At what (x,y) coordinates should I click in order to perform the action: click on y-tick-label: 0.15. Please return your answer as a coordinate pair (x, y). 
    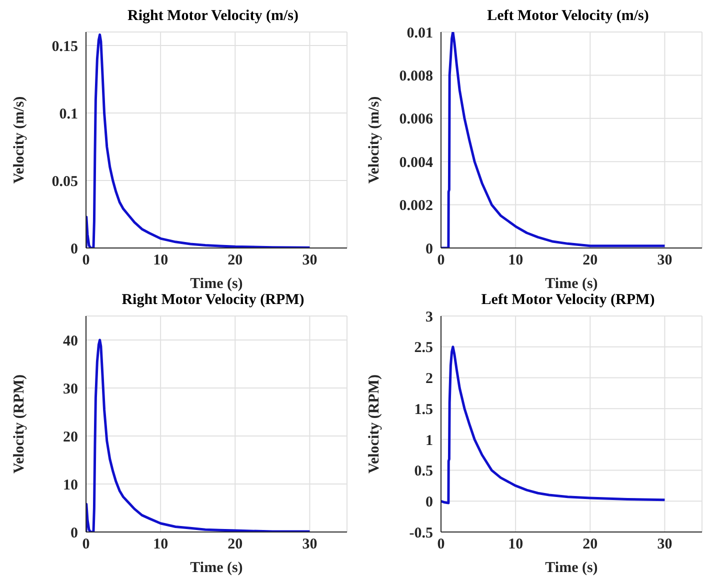
    Looking at the image, I should click on (65, 46).